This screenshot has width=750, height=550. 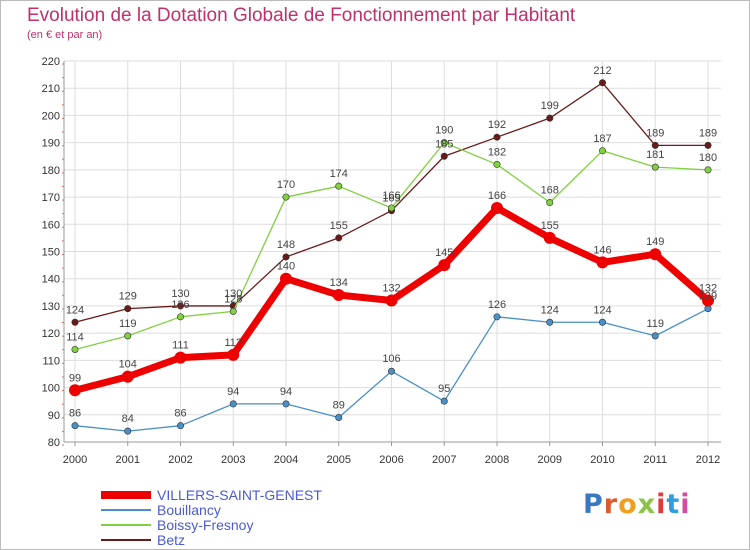 I want to click on data-label-boissy-fresnoy: 170, so click(x=286, y=185).